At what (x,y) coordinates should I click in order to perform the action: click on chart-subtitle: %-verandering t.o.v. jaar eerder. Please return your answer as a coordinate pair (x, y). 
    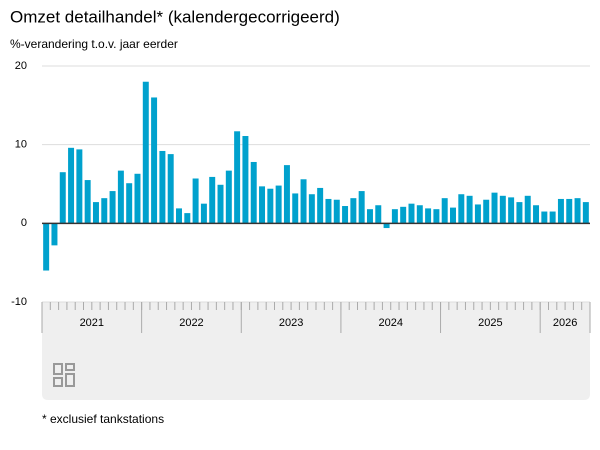
    Looking at the image, I should click on (94, 44).